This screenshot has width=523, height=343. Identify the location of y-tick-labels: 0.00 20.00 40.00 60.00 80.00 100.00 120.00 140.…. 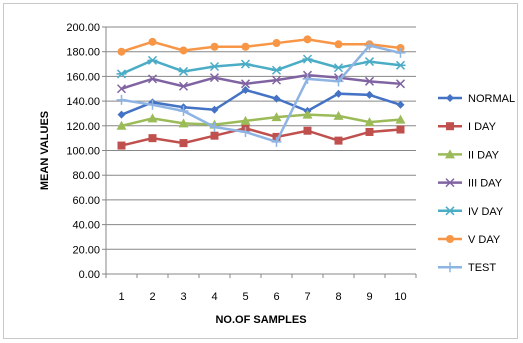
(83, 151).